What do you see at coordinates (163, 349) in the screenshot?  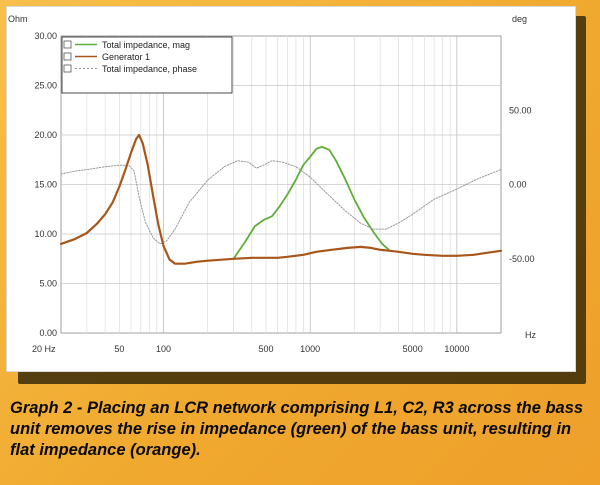 I see `x-tick-label: 100` at bounding box center [163, 349].